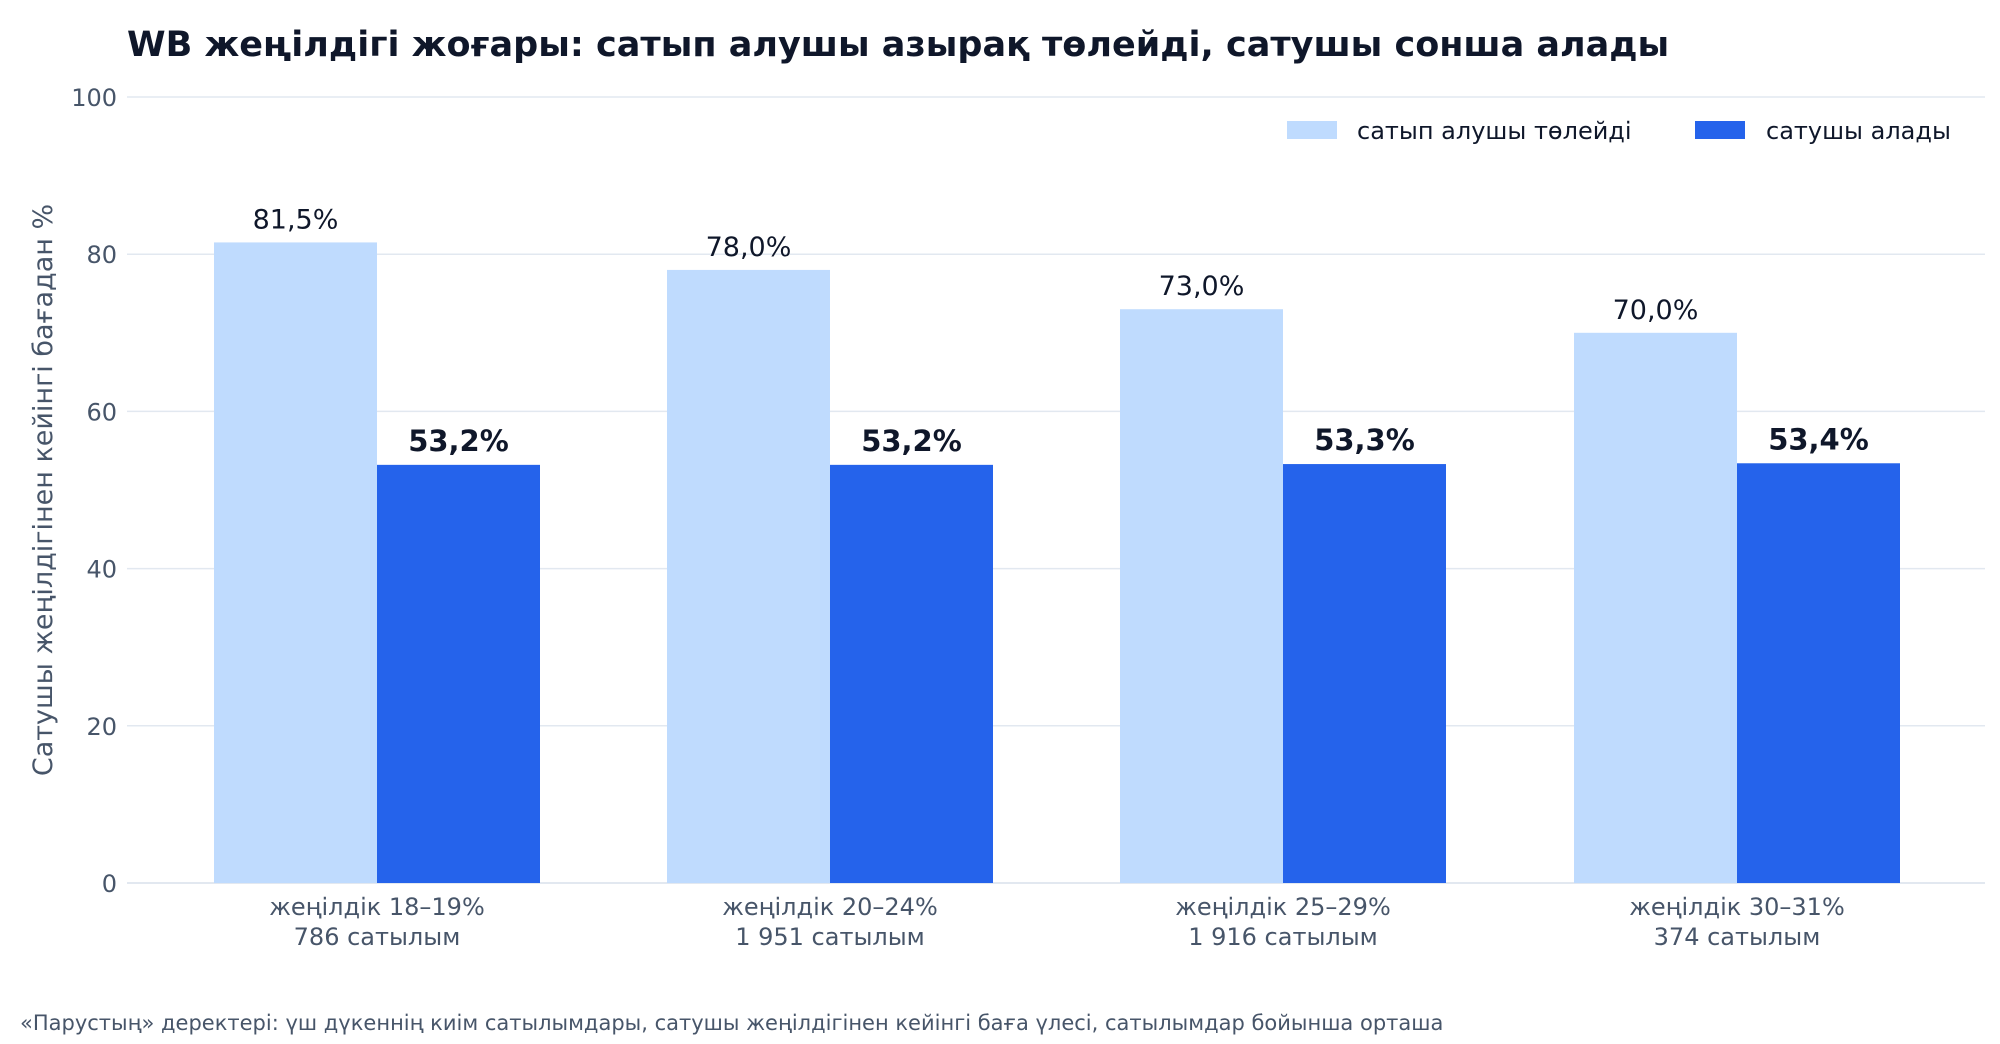  What do you see at coordinates (830, 937) in the screenshot?
I see `x-tick-sublabel: 1 951 сатылым` at bounding box center [830, 937].